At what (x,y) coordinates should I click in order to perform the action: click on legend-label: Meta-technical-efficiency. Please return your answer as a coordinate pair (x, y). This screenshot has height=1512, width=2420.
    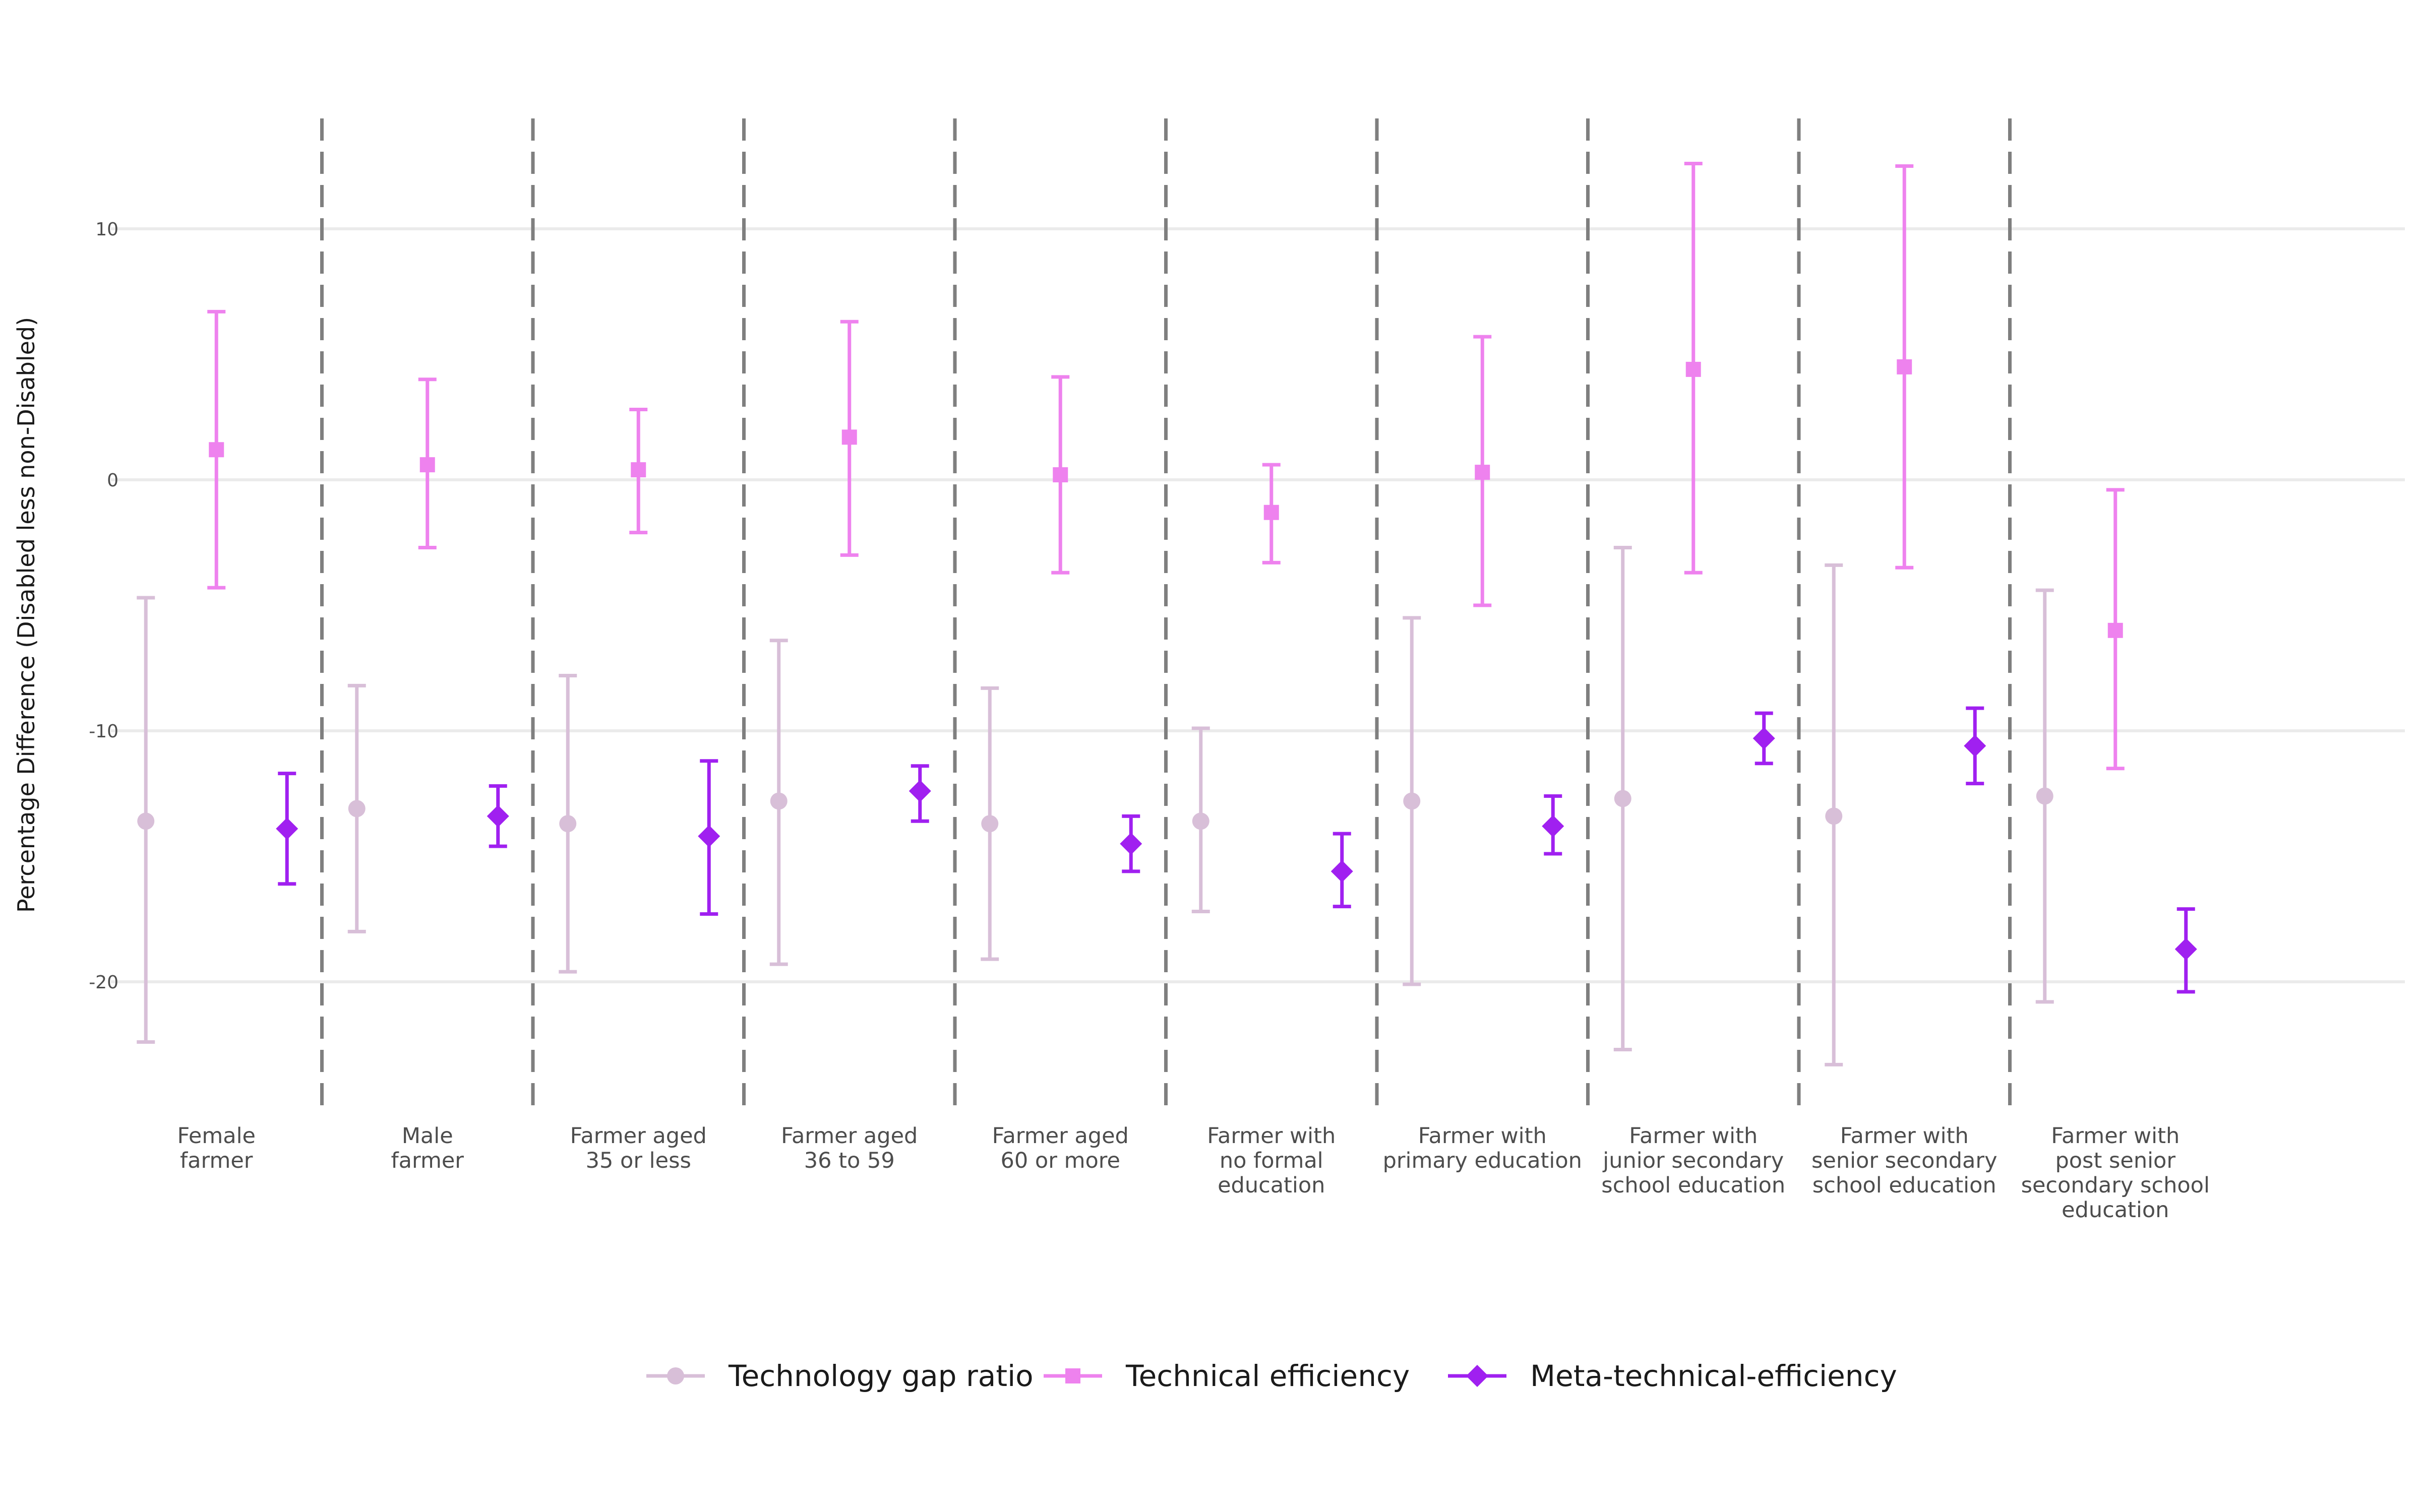
    Looking at the image, I should click on (1713, 1376).